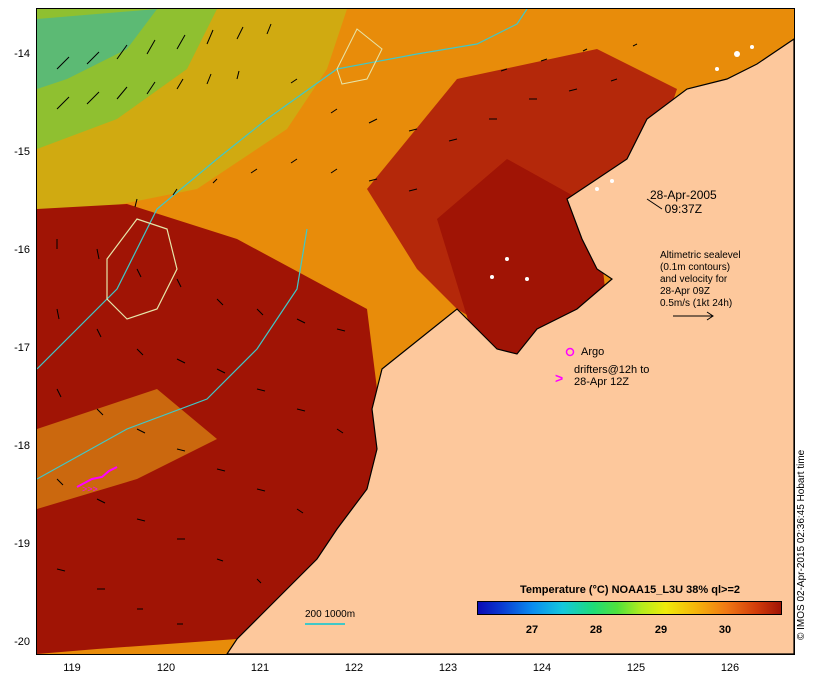 This screenshot has width=820, height=680. I want to click on colorbar-tick-label: 27, so click(532, 630).